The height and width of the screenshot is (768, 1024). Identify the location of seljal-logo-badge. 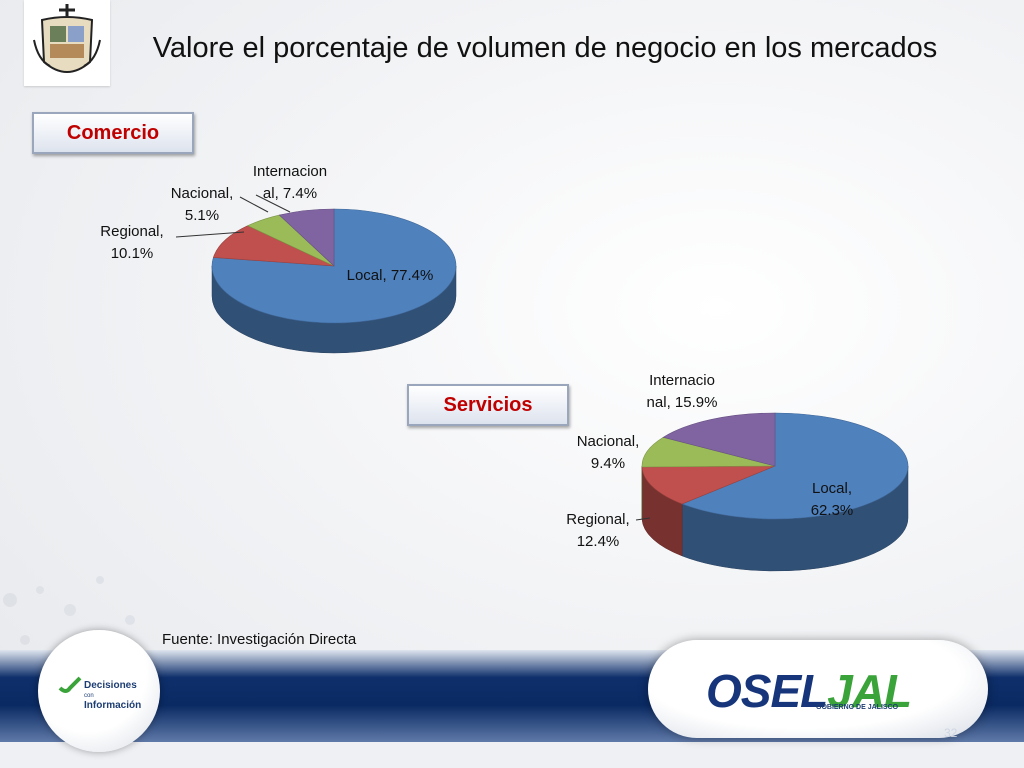
(818, 689).